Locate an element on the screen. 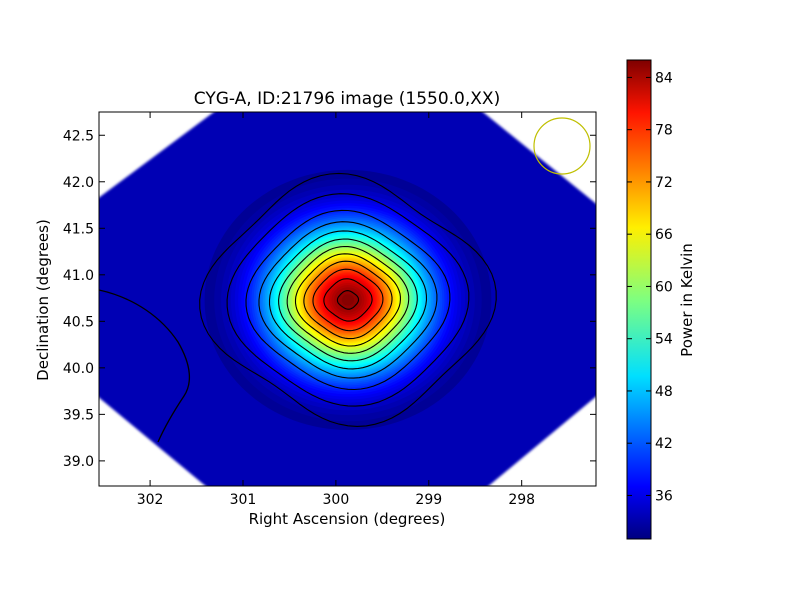 Image resolution: width=800 pixels, height=600 pixels. intensity-band is located at coordinates (348, 300).